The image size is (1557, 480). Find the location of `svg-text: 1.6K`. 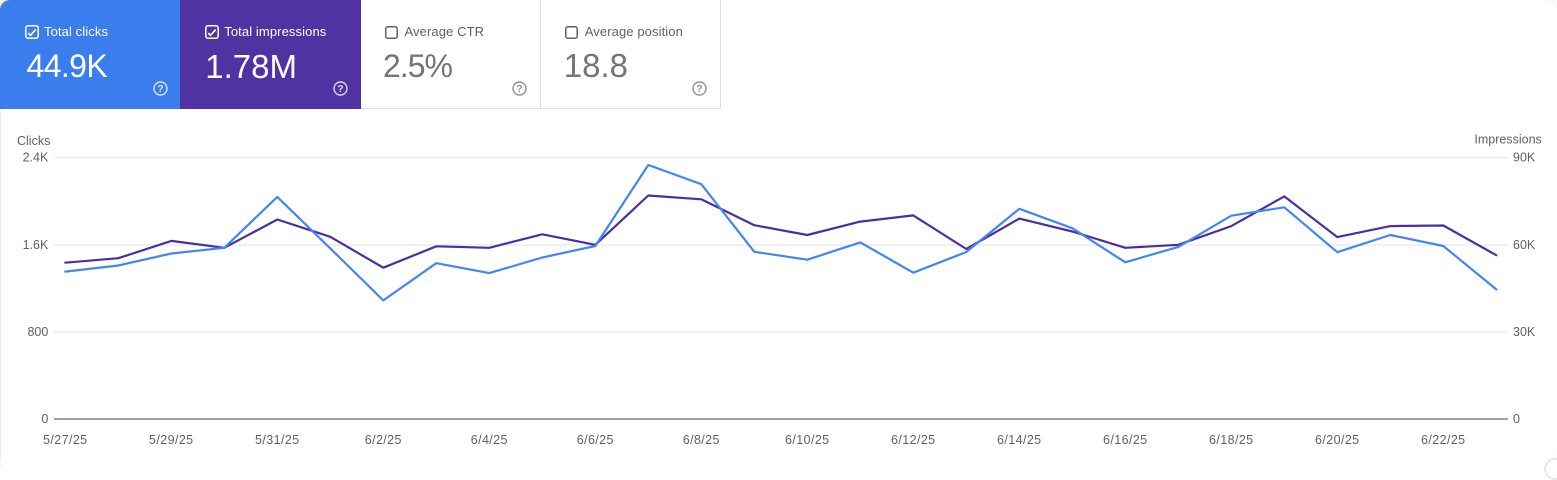

svg-text: 1.6K is located at coordinates (36, 245).